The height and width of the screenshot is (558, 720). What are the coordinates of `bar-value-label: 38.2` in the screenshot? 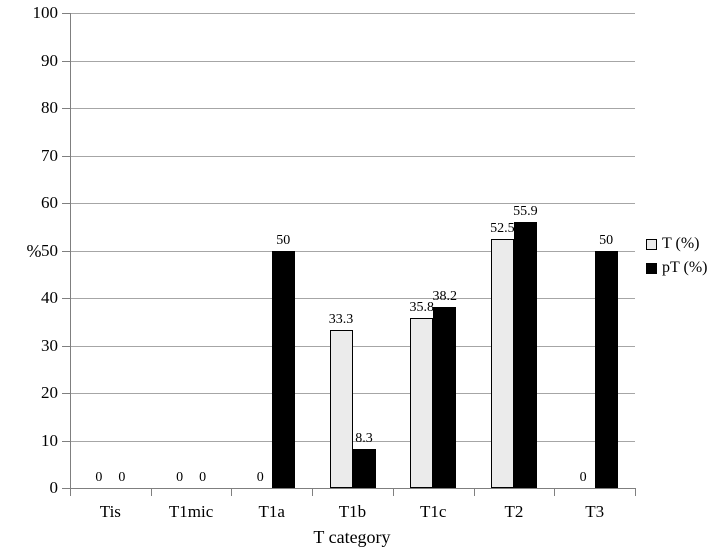 It's located at (444, 296).